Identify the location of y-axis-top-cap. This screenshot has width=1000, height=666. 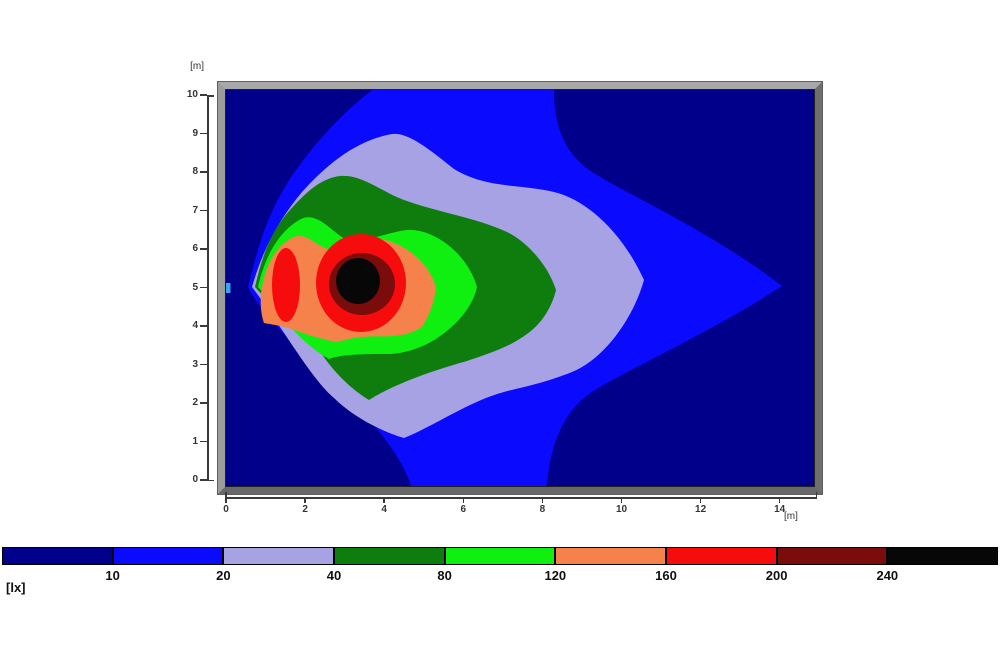
(210, 96).